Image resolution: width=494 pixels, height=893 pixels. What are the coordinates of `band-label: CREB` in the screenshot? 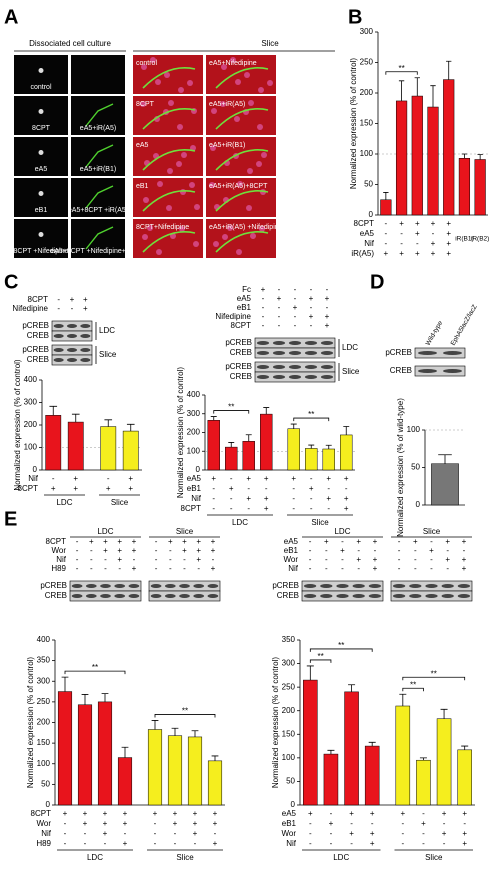 It's located at (38, 335).